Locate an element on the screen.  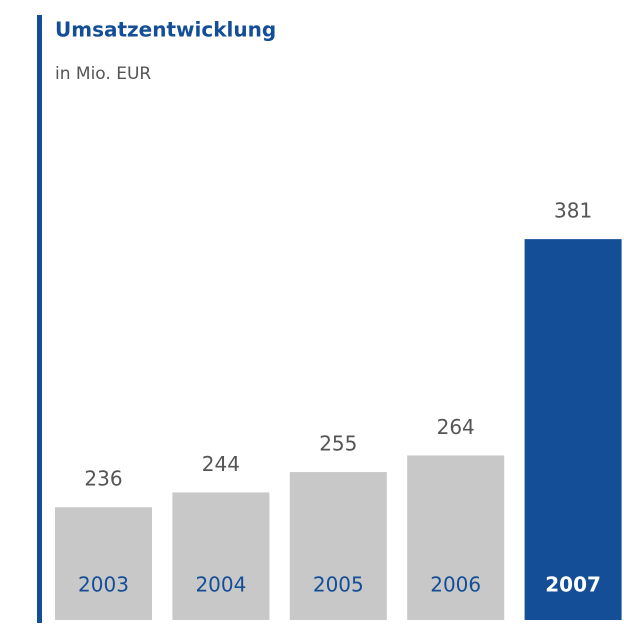
x-tick-label: 2005 is located at coordinates (338, 585).